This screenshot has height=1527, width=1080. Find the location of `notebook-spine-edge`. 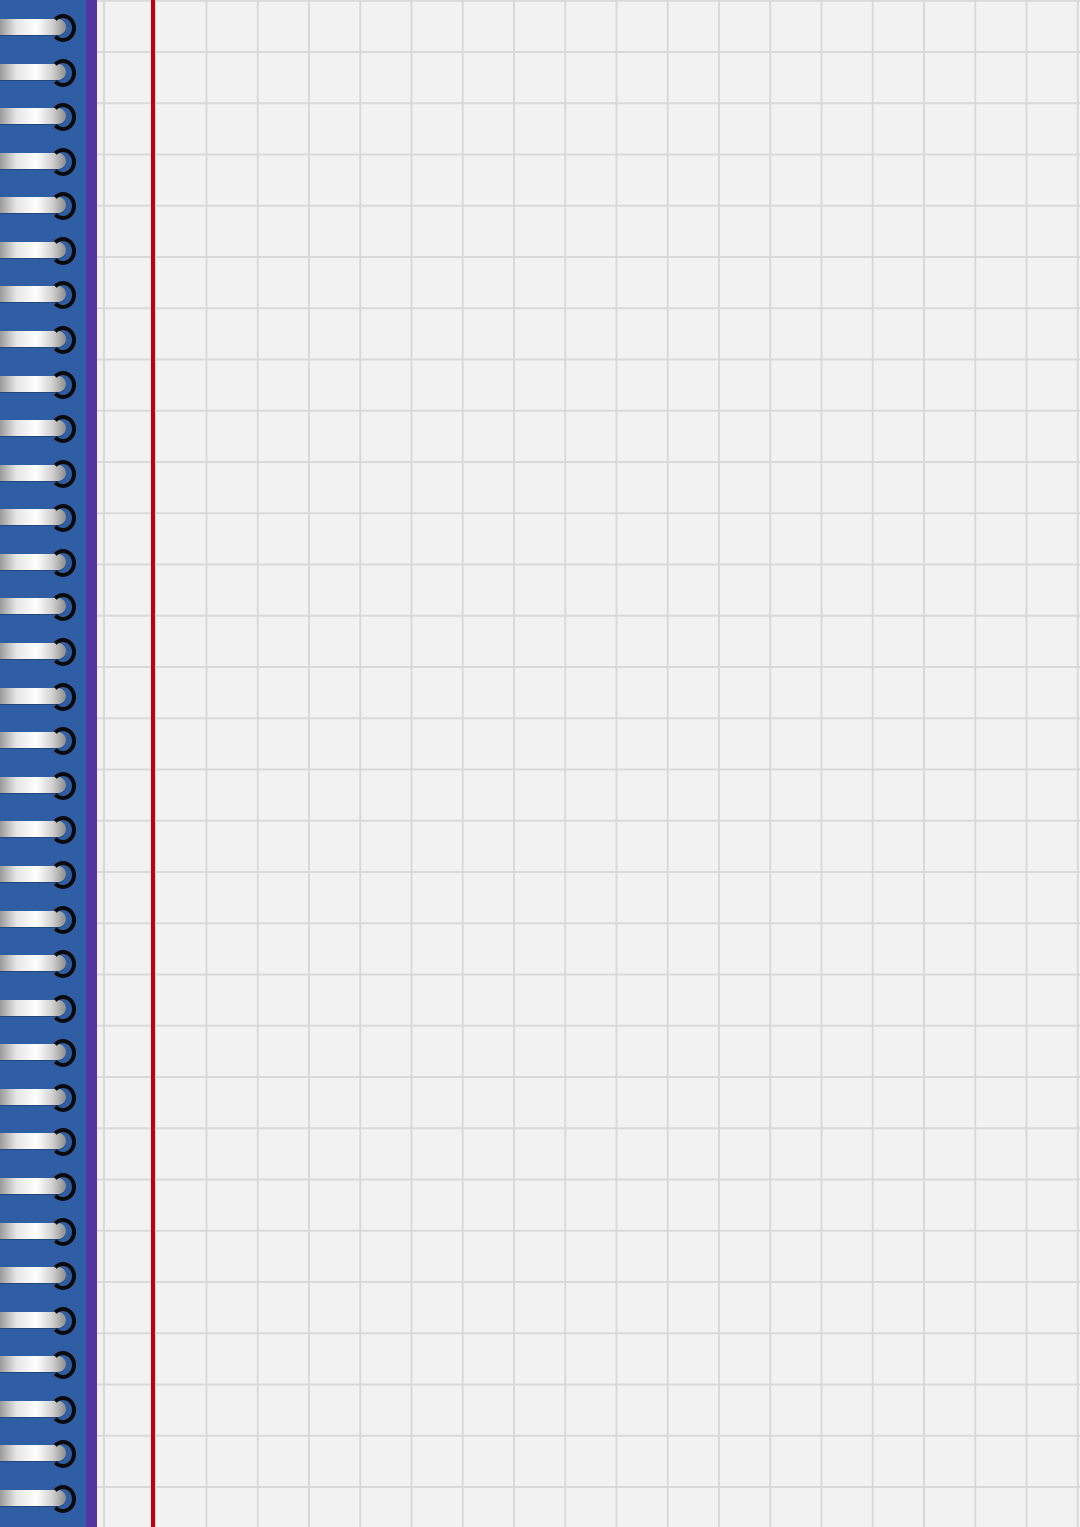

notebook-spine-edge is located at coordinates (91, 763).